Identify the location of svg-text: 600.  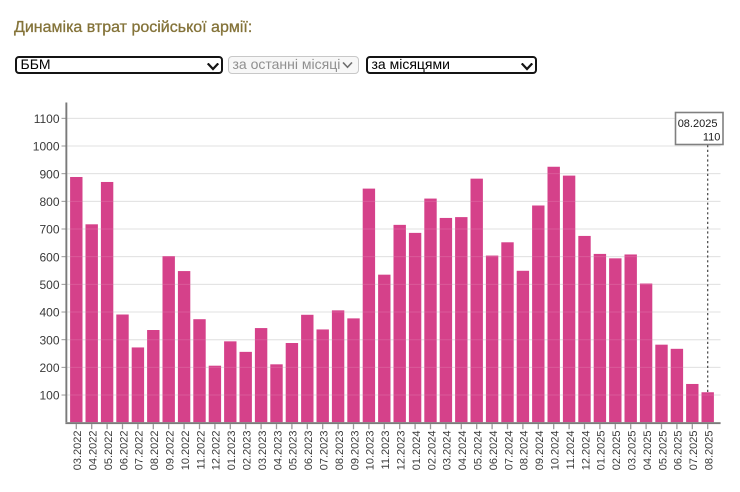
(49, 257).